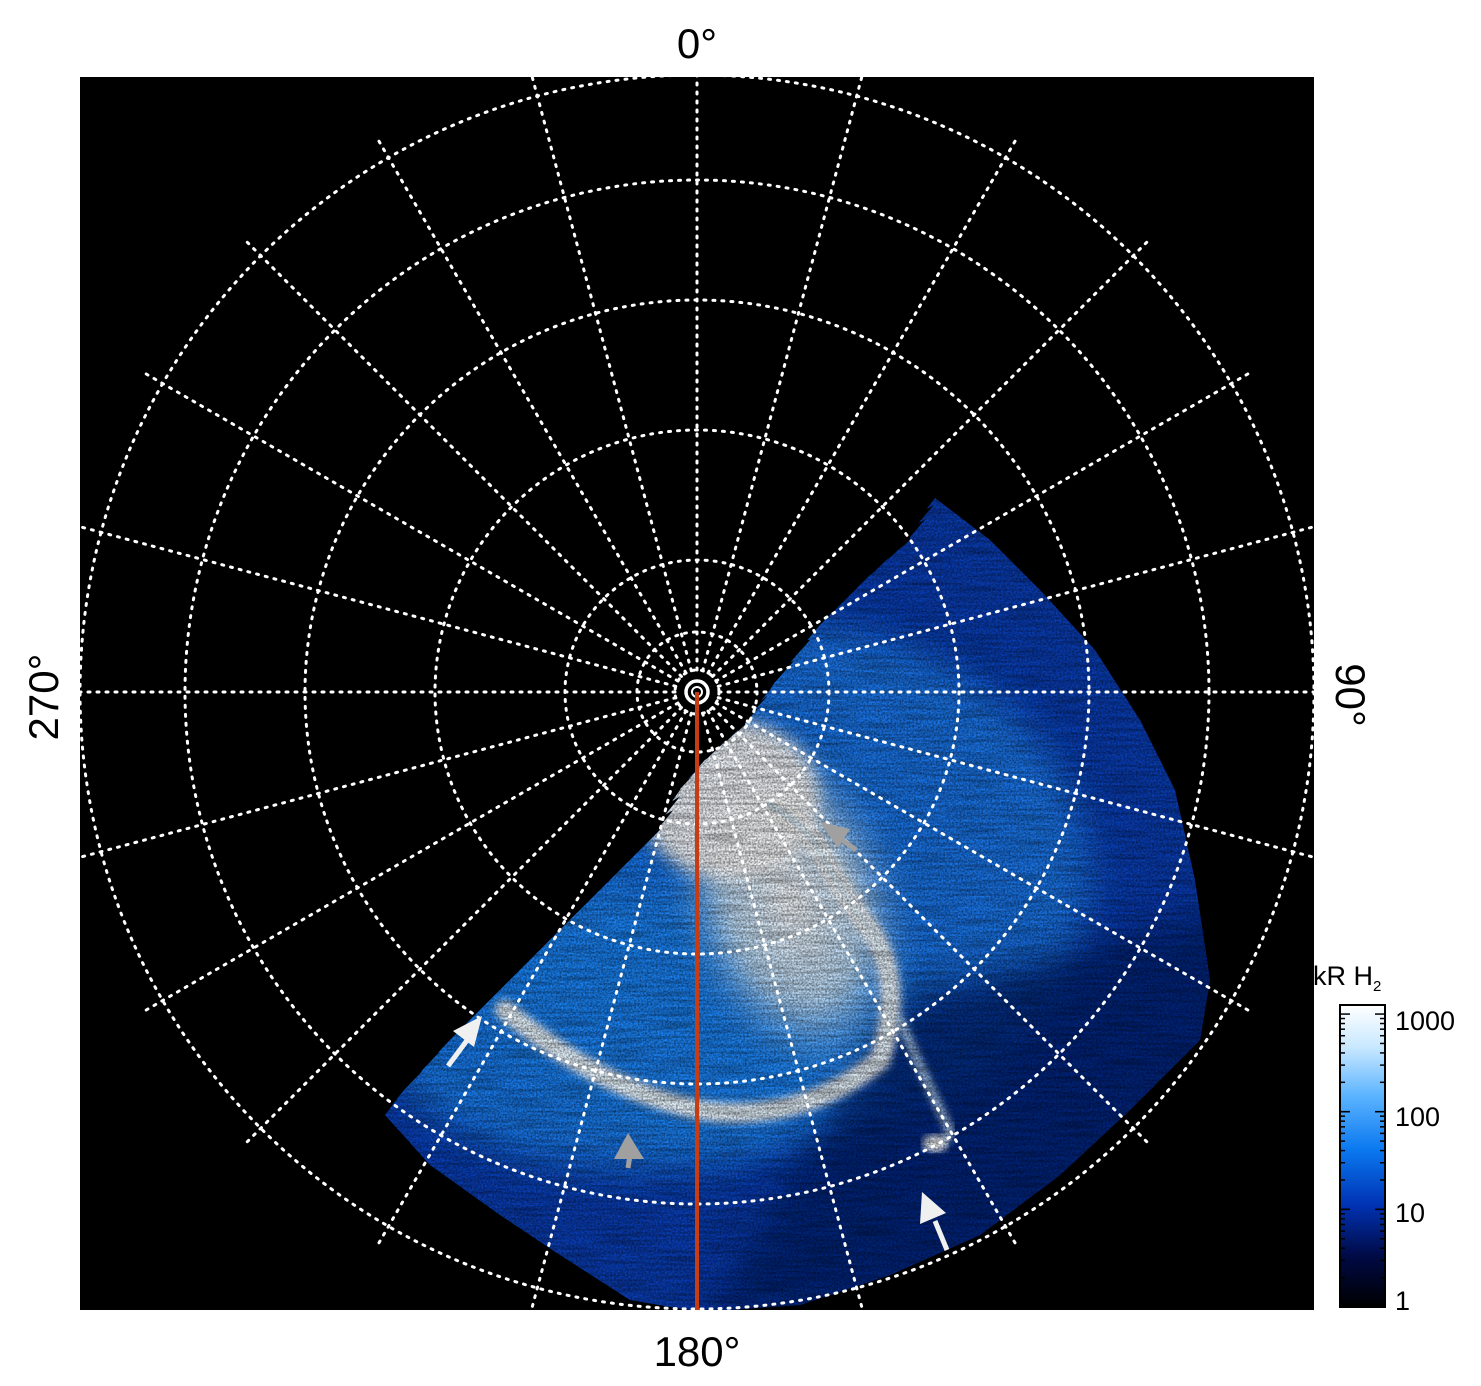 This screenshot has height=1386, width=1481. I want to click on white-arrow-left, so click(463, 1042).